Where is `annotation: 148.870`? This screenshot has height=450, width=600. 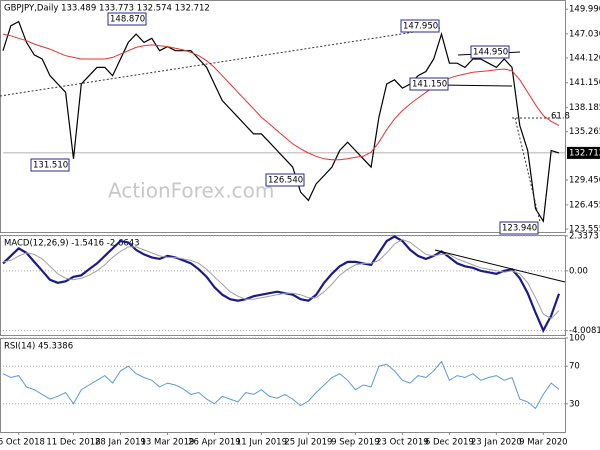
annotation: 148.870 is located at coordinates (127, 20).